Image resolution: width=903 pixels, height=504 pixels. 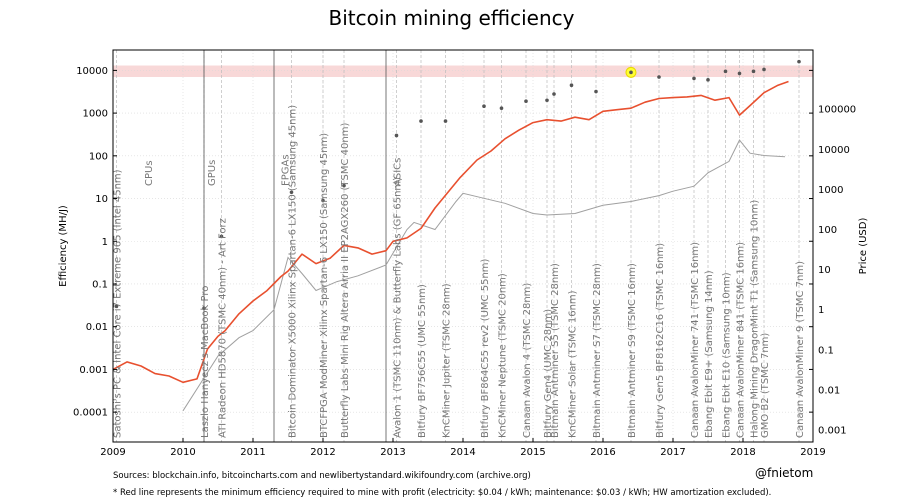 What do you see at coordinates (485, 348) in the screenshot?
I see `hardware-label: Bitfury BF864C55 rev2 (UMC 55nm)` at bounding box center [485, 348].